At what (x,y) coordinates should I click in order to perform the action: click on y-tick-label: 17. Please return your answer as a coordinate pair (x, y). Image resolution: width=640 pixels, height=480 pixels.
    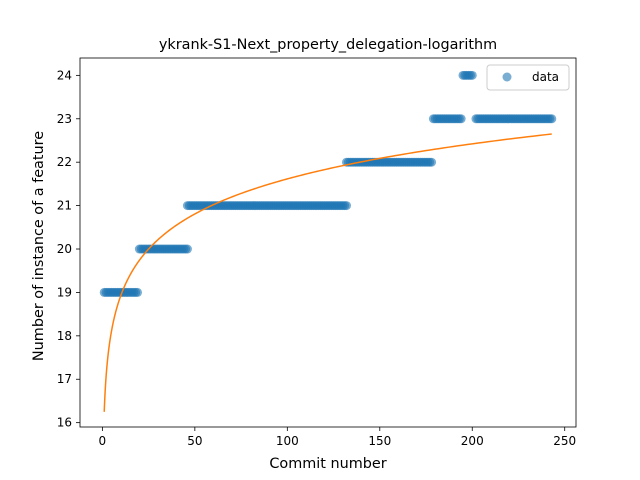
    Looking at the image, I should click on (64, 379).